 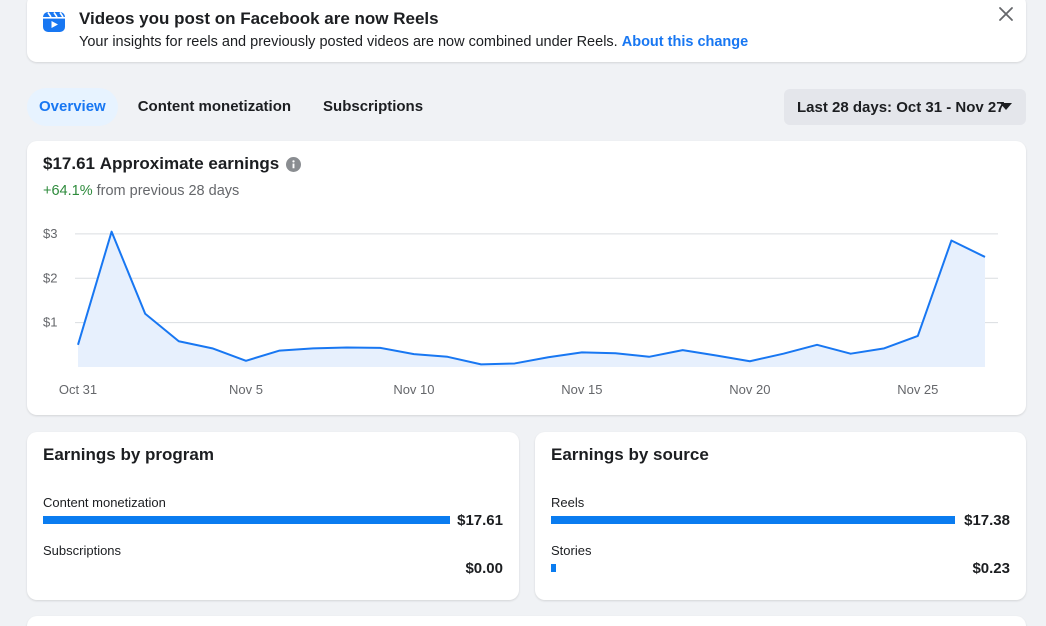 I want to click on date-range-dropdown: Last 28 days: Oct 31 - Nov 27, so click(x=905, y=107).